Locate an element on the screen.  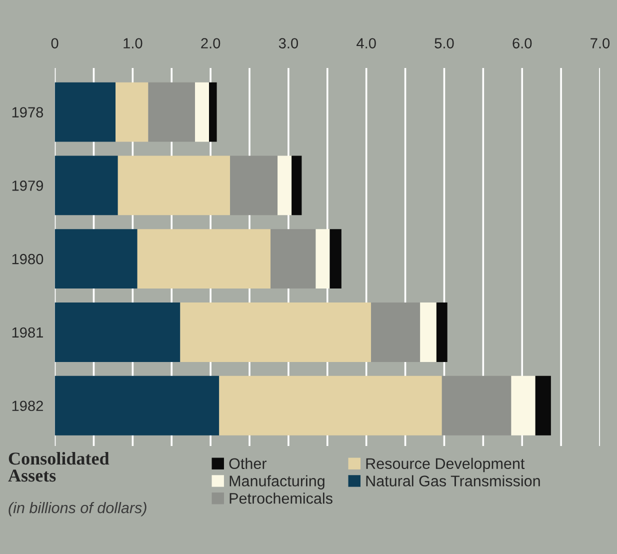
text: (in billions of dollars) is located at coordinates (77, 509).